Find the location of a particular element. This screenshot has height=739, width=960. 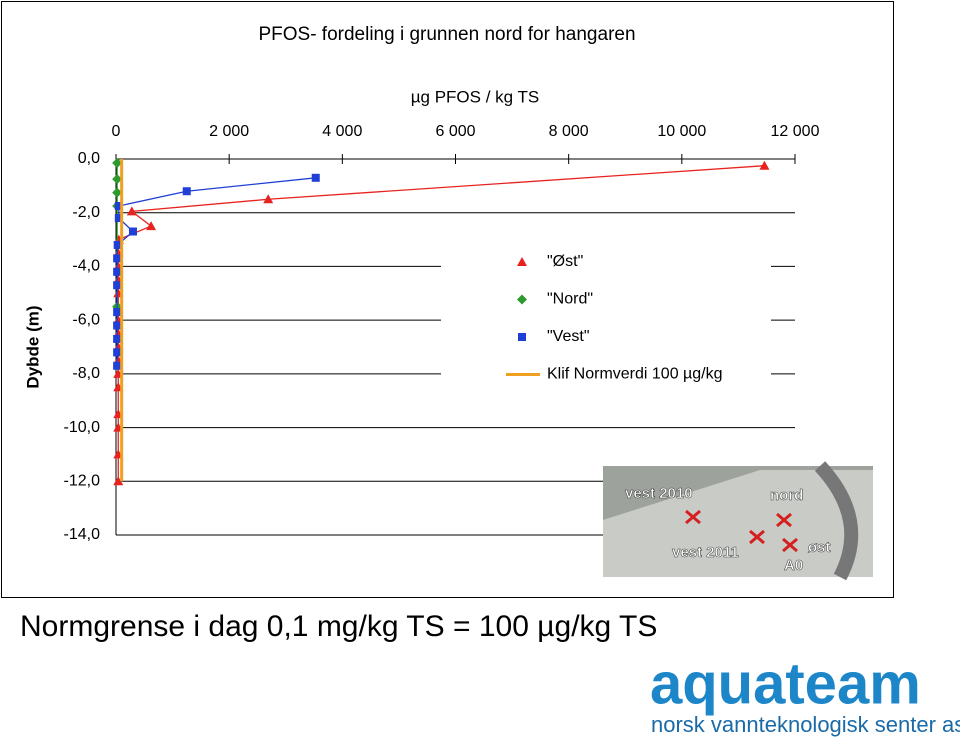

x-tick-label: 8 000 is located at coordinates (569, 131).